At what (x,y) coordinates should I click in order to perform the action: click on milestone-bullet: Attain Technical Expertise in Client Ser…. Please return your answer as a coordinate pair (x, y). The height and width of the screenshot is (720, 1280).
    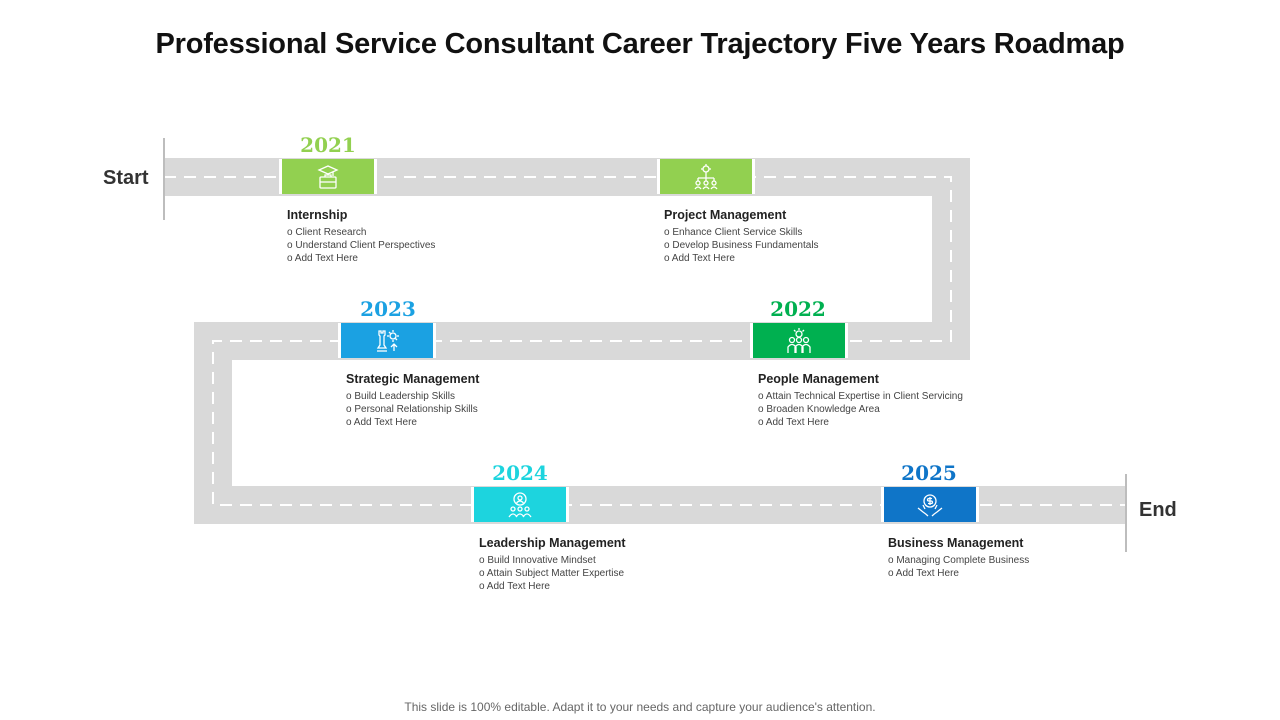
    Looking at the image, I should click on (928, 396).